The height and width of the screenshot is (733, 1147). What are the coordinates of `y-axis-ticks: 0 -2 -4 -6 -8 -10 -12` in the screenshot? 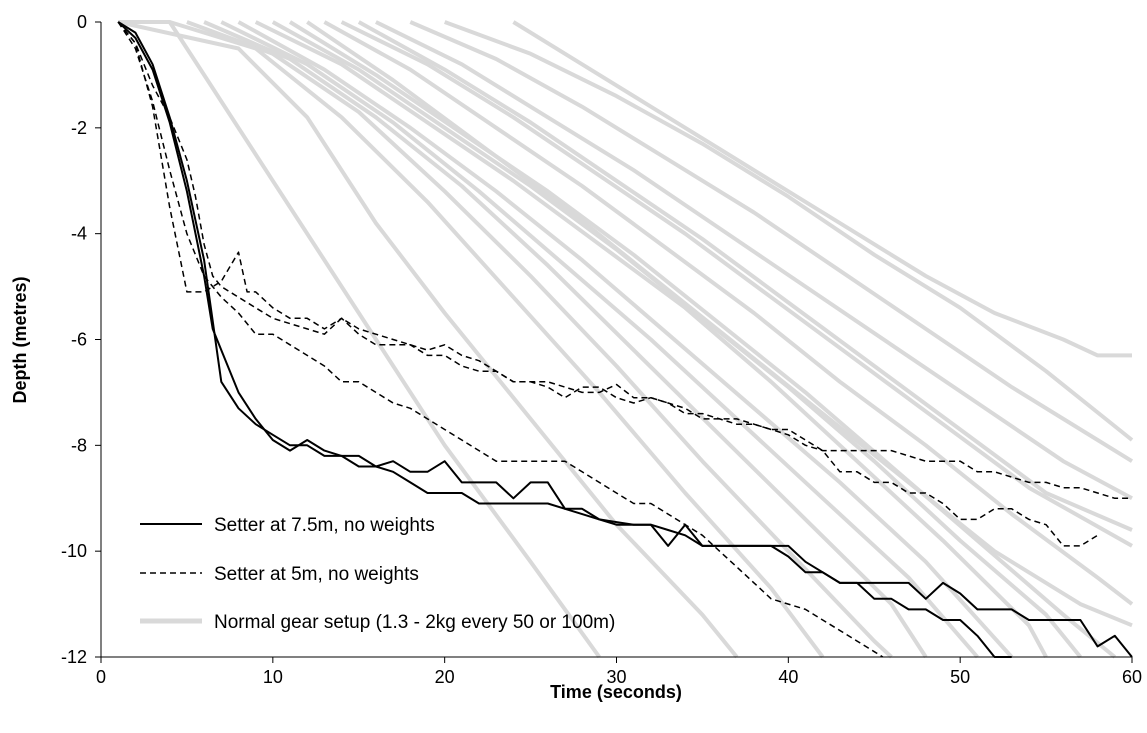 It's located at (81, 339).